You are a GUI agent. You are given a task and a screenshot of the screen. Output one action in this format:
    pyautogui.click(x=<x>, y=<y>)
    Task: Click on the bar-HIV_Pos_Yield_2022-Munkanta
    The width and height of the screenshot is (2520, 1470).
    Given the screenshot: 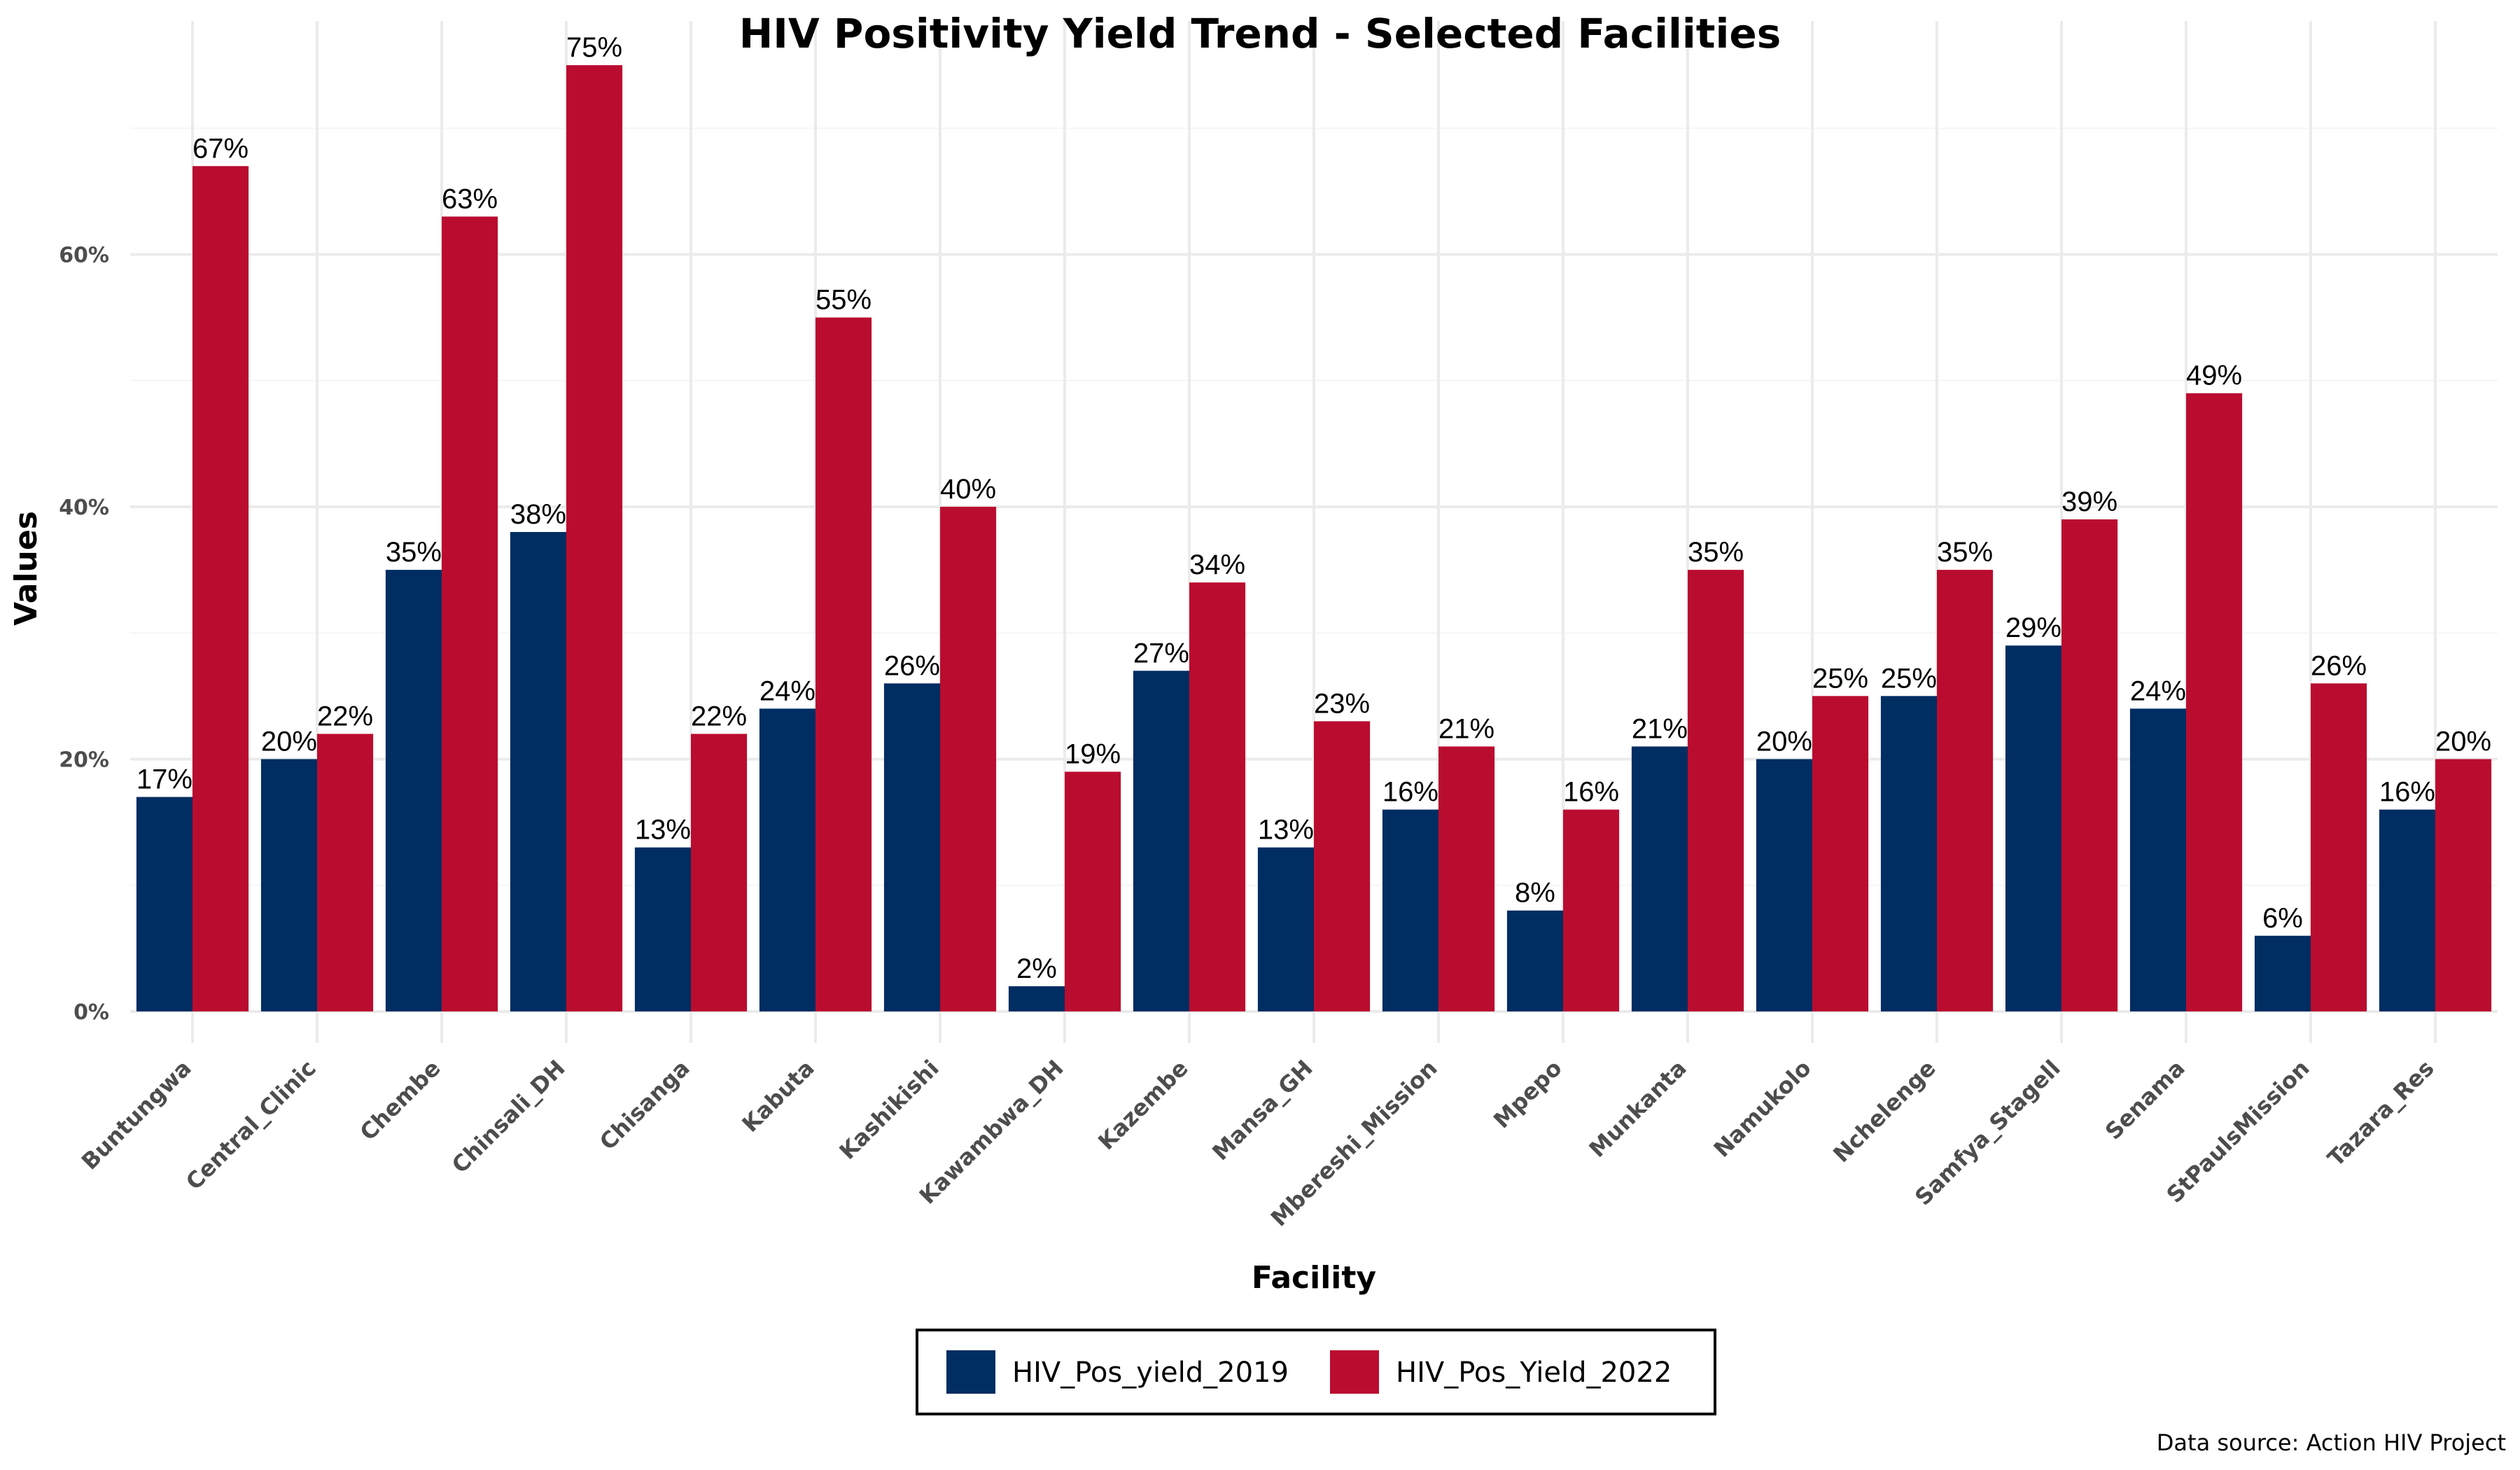 What is the action you would take?
    pyautogui.click(x=1716, y=790)
    